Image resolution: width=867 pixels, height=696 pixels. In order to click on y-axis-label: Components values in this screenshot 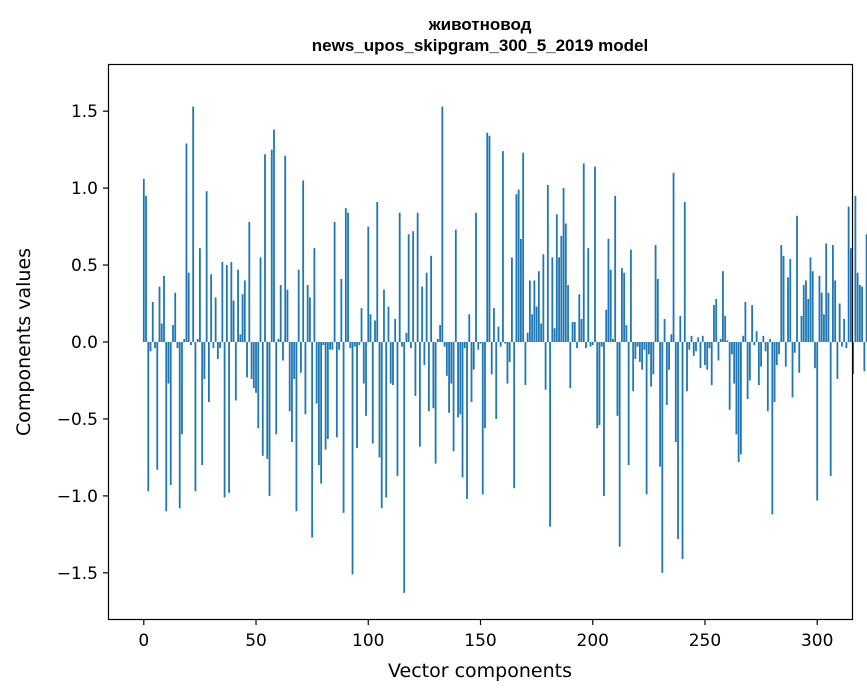, I will do `click(24, 342)`.